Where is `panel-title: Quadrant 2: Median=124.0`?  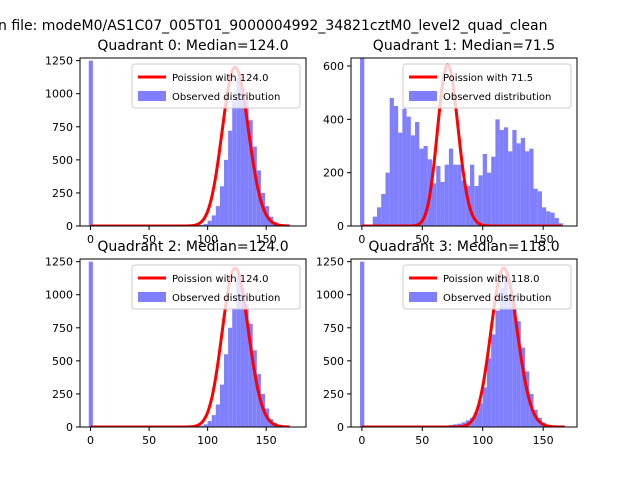
panel-title: Quadrant 2: Median=124.0 is located at coordinates (192, 247).